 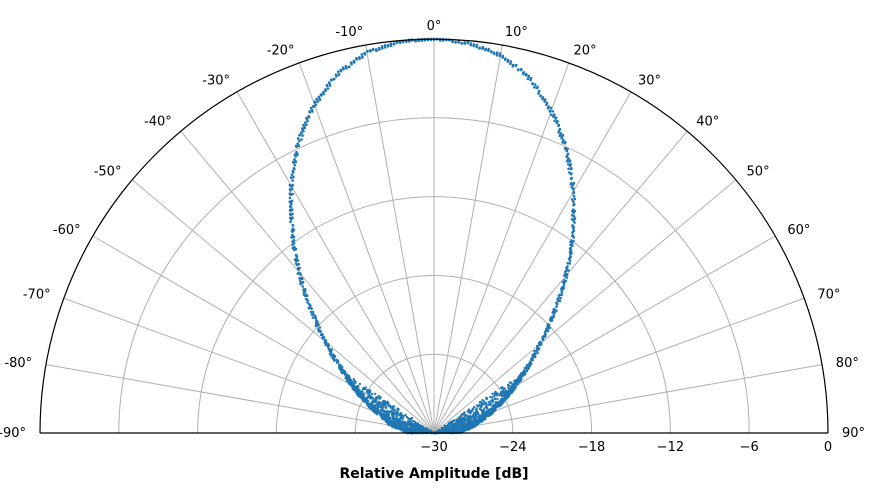 I want to click on x-axis-label: Relative Amplitude [dB], so click(x=433, y=474).